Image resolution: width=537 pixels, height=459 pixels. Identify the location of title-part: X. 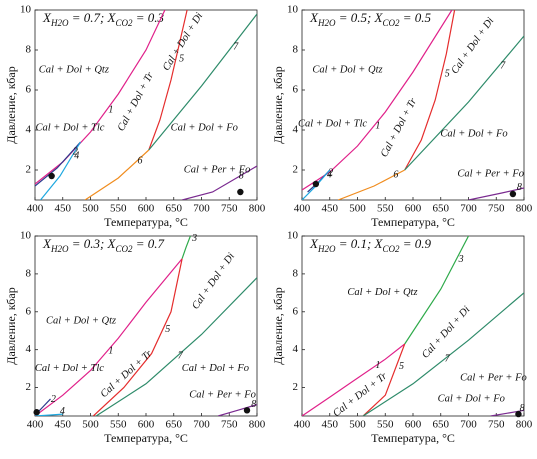
(47, 243).